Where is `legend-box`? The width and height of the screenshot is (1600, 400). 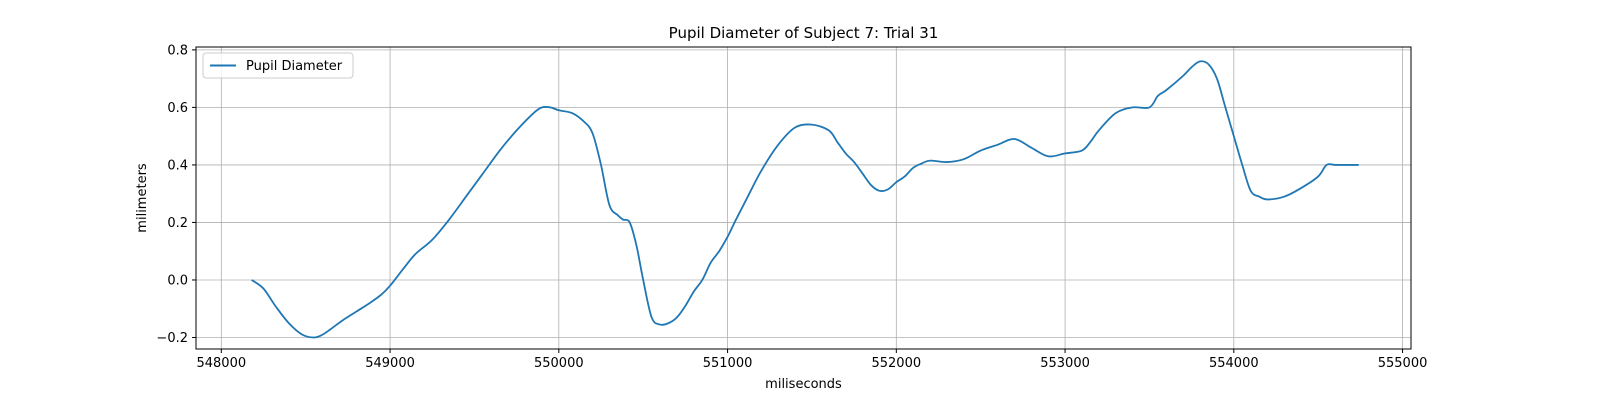
legend-box is located at coordinates (278, 65).